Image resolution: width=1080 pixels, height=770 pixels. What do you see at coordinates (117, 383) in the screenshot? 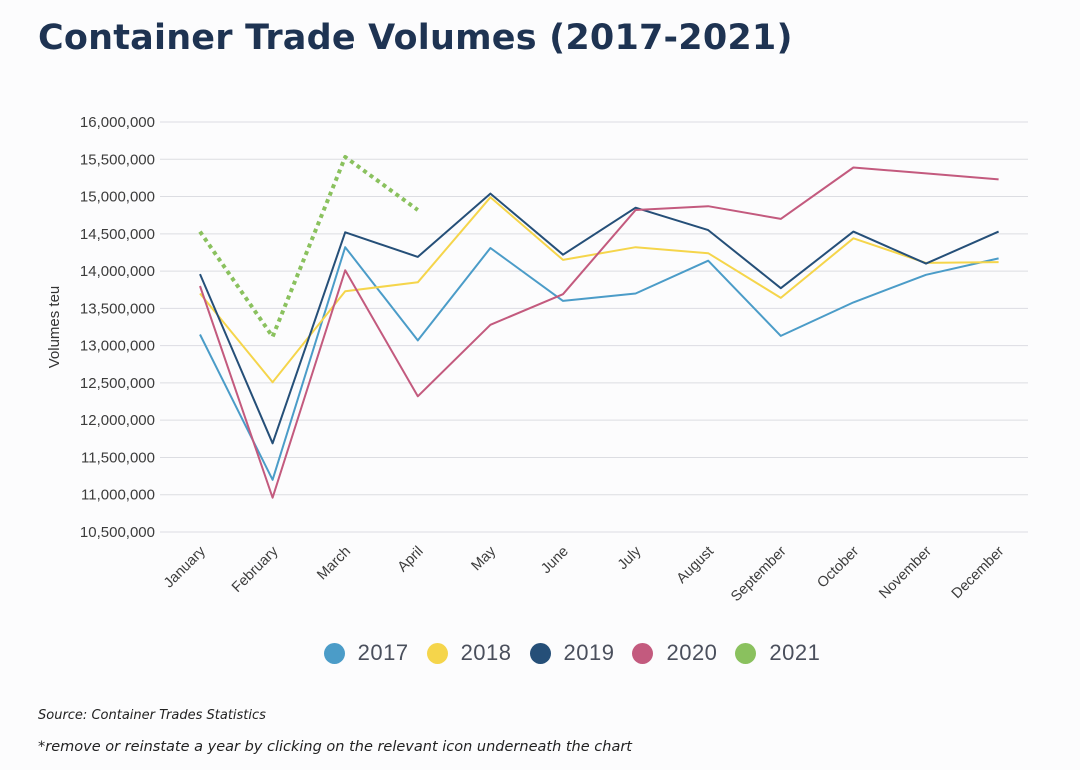
I see `y-tick-label: 12,500,000` at bounding box center [117, 383].